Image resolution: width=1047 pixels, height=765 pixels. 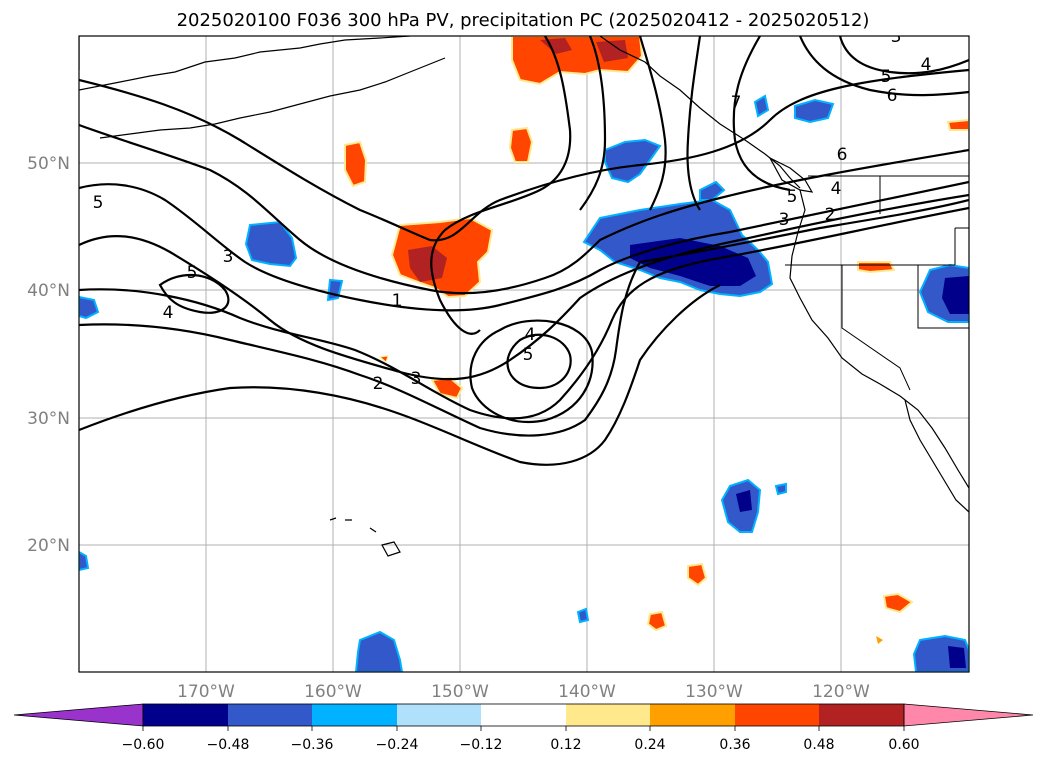 I want to click on colorbar-tick-label: −0.12, so click(x=481, y=745).